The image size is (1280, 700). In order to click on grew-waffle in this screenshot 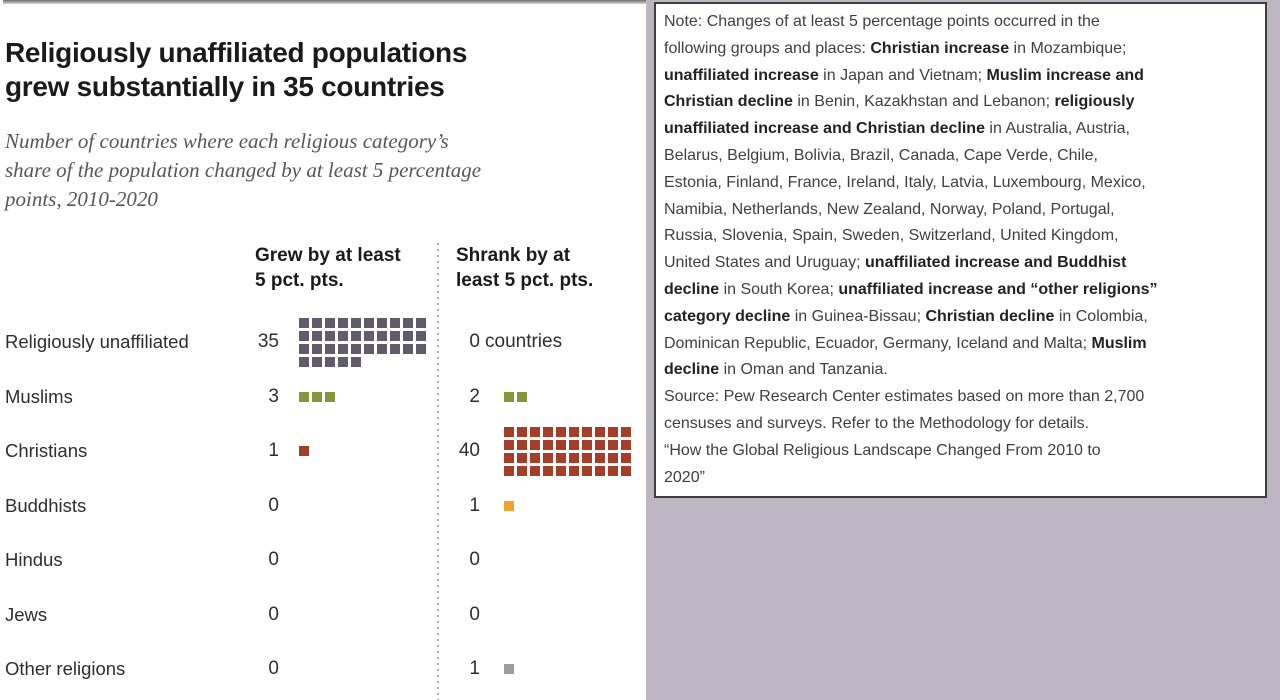, I will do `click(365, 396)`.